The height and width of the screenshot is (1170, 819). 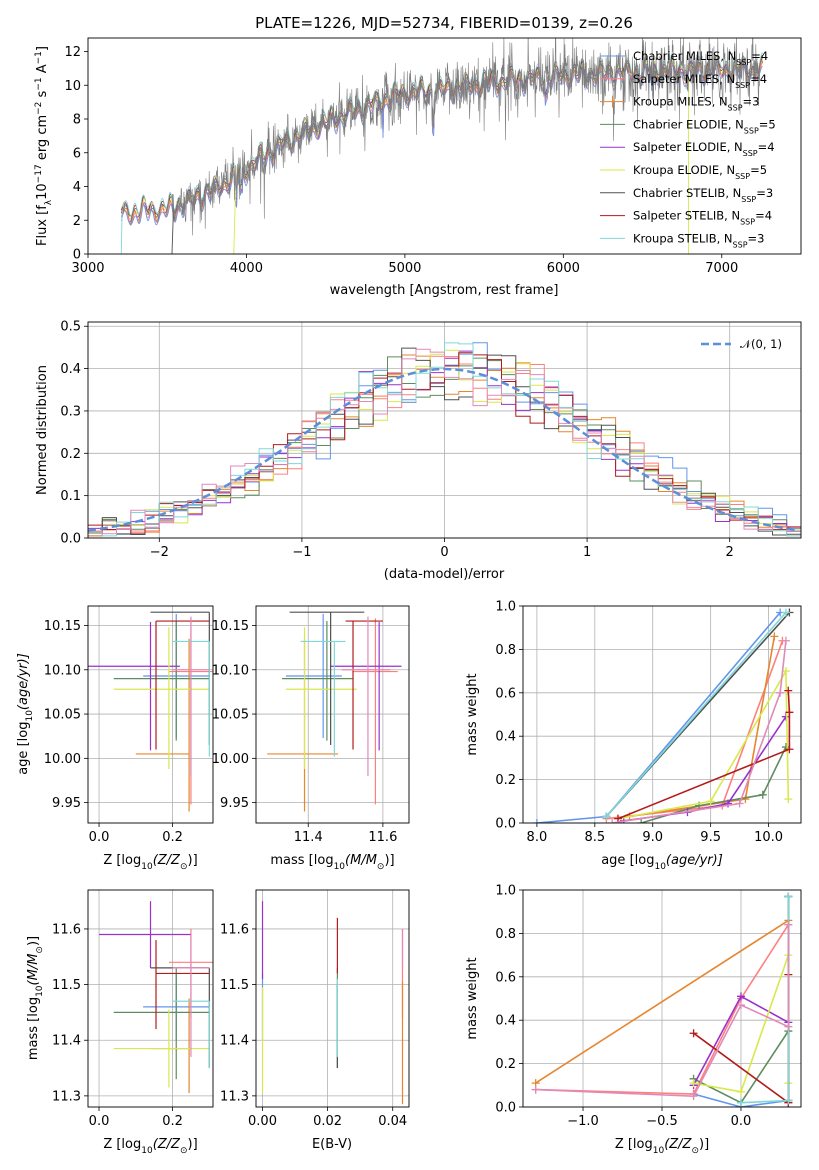 What do you see at coordinates (70, 369) in the screenshot?
I see `y-tick-label: 0.4` at bounding box center [70, 369].